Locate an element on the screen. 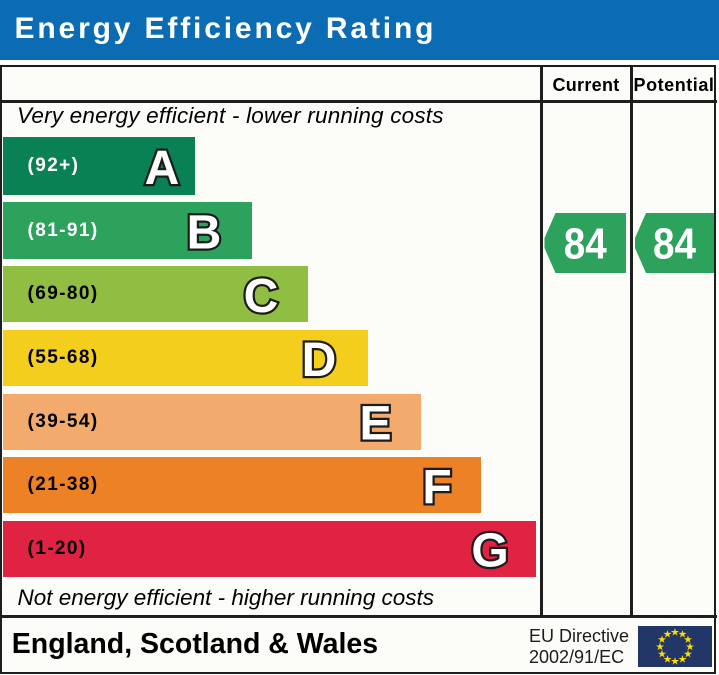  svg-text: C is located at coordinates (261, 296).